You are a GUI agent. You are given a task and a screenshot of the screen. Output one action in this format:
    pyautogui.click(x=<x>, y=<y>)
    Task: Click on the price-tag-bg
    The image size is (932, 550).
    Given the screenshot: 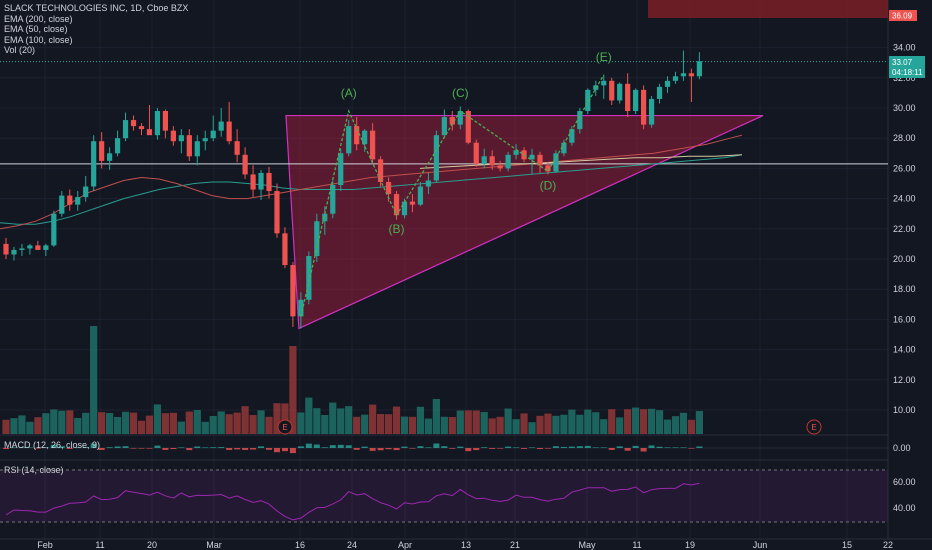 What is the action you would take?
    pyautogui.click(x=903, y=15)
    